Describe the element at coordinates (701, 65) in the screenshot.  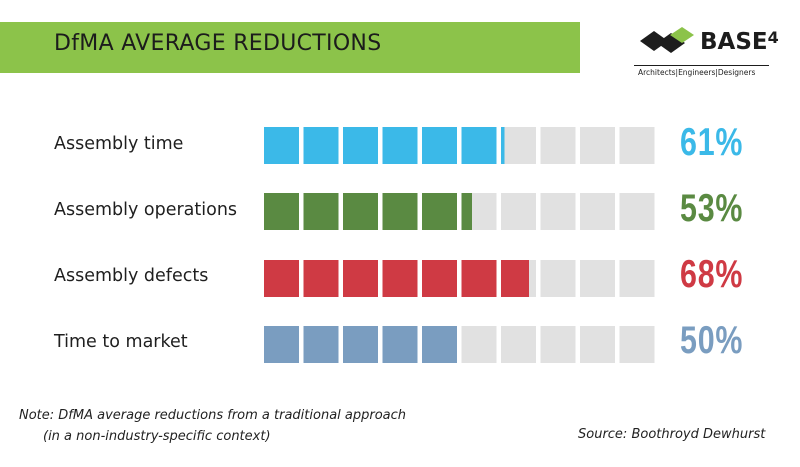
I see `logo-divider` at that location.